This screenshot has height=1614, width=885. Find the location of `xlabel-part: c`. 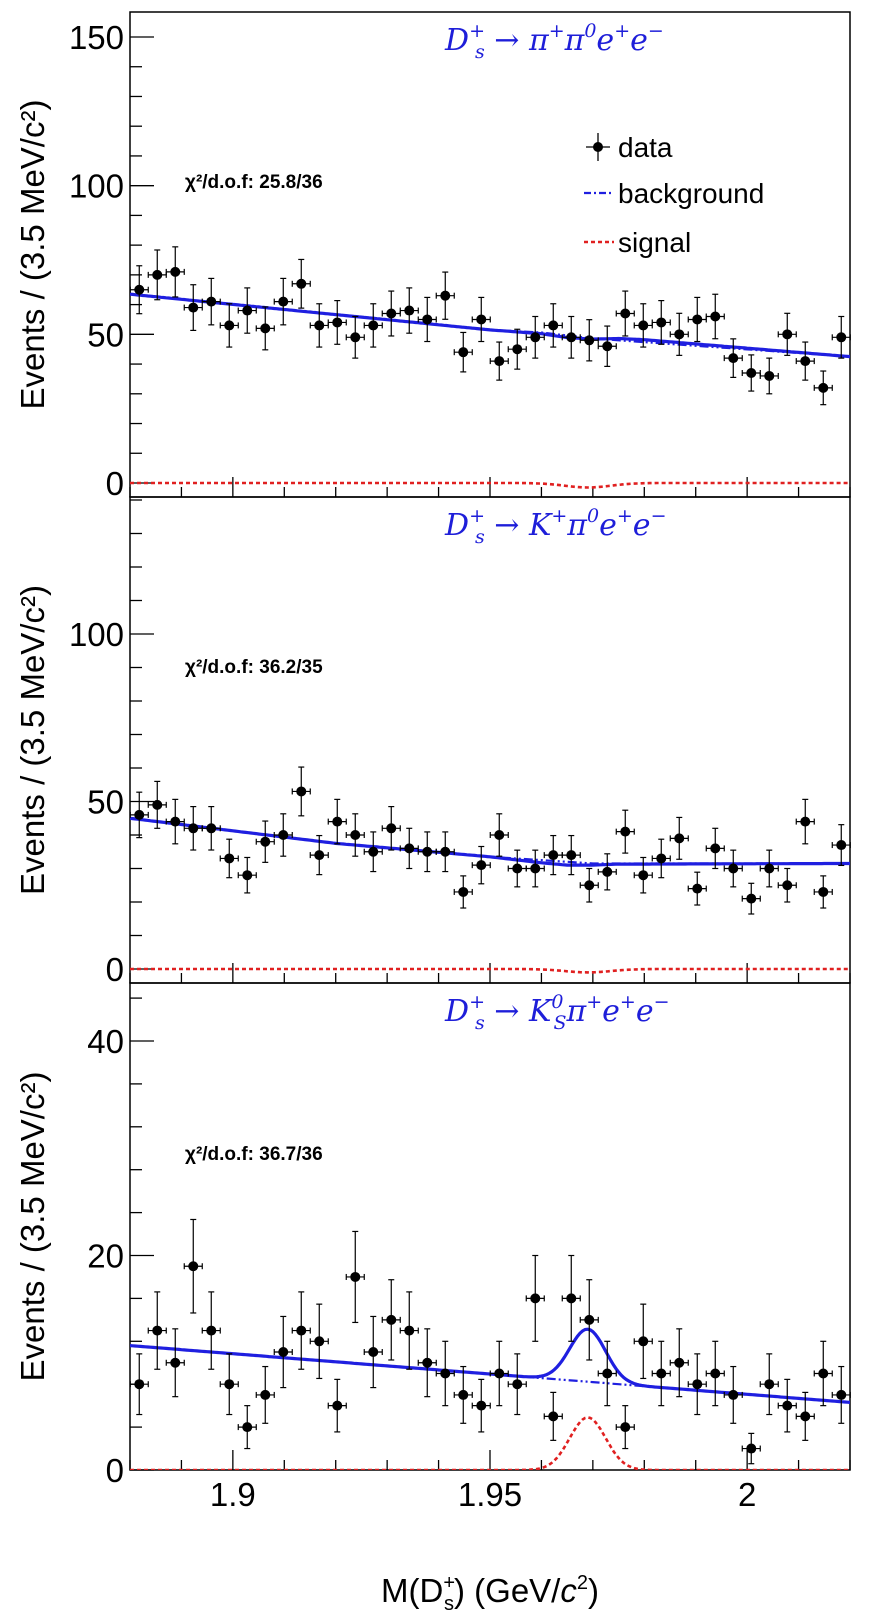

xlabel-part: c is located at coordinates (568, 1590).